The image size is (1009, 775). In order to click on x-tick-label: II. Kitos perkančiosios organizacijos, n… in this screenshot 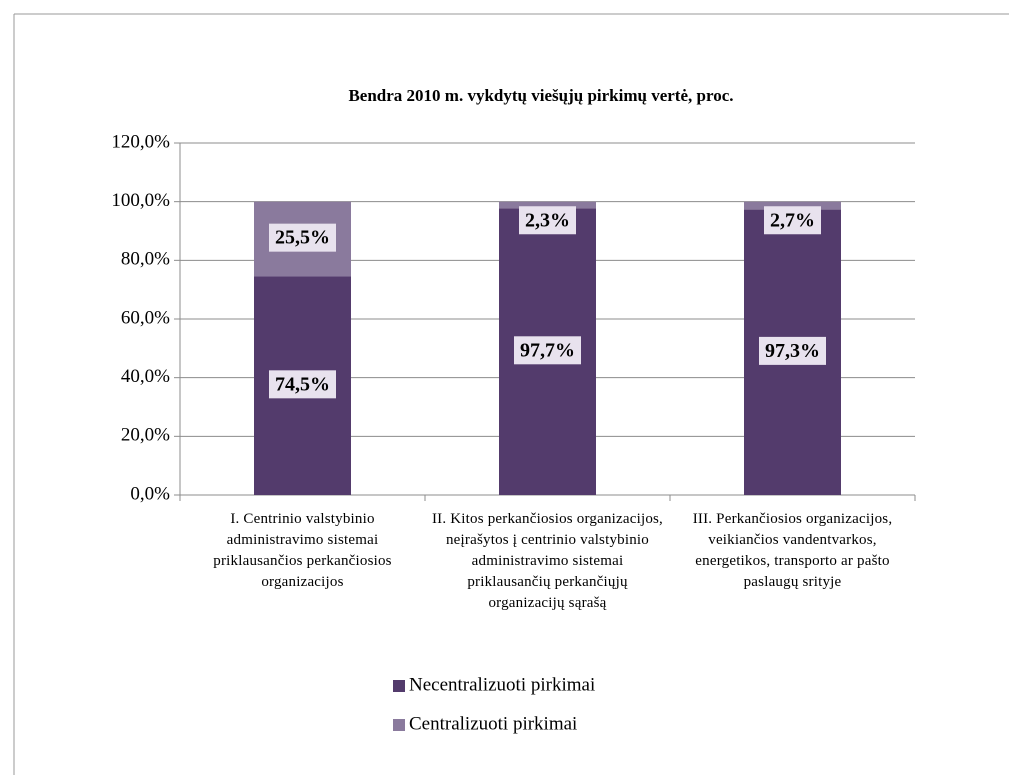, I will do `click(547, 561)`.